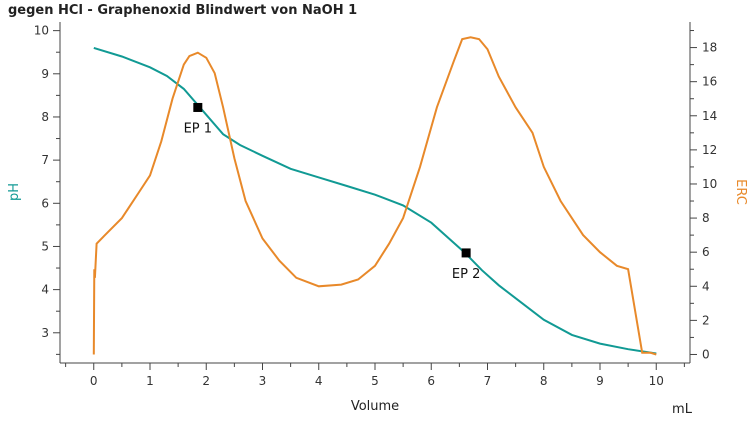 The width and height of the screenshot is (750, 424). Describe the element at coordinates (706, 354) in the screenshot. I see `y-right-tick-label: 0` at that location.